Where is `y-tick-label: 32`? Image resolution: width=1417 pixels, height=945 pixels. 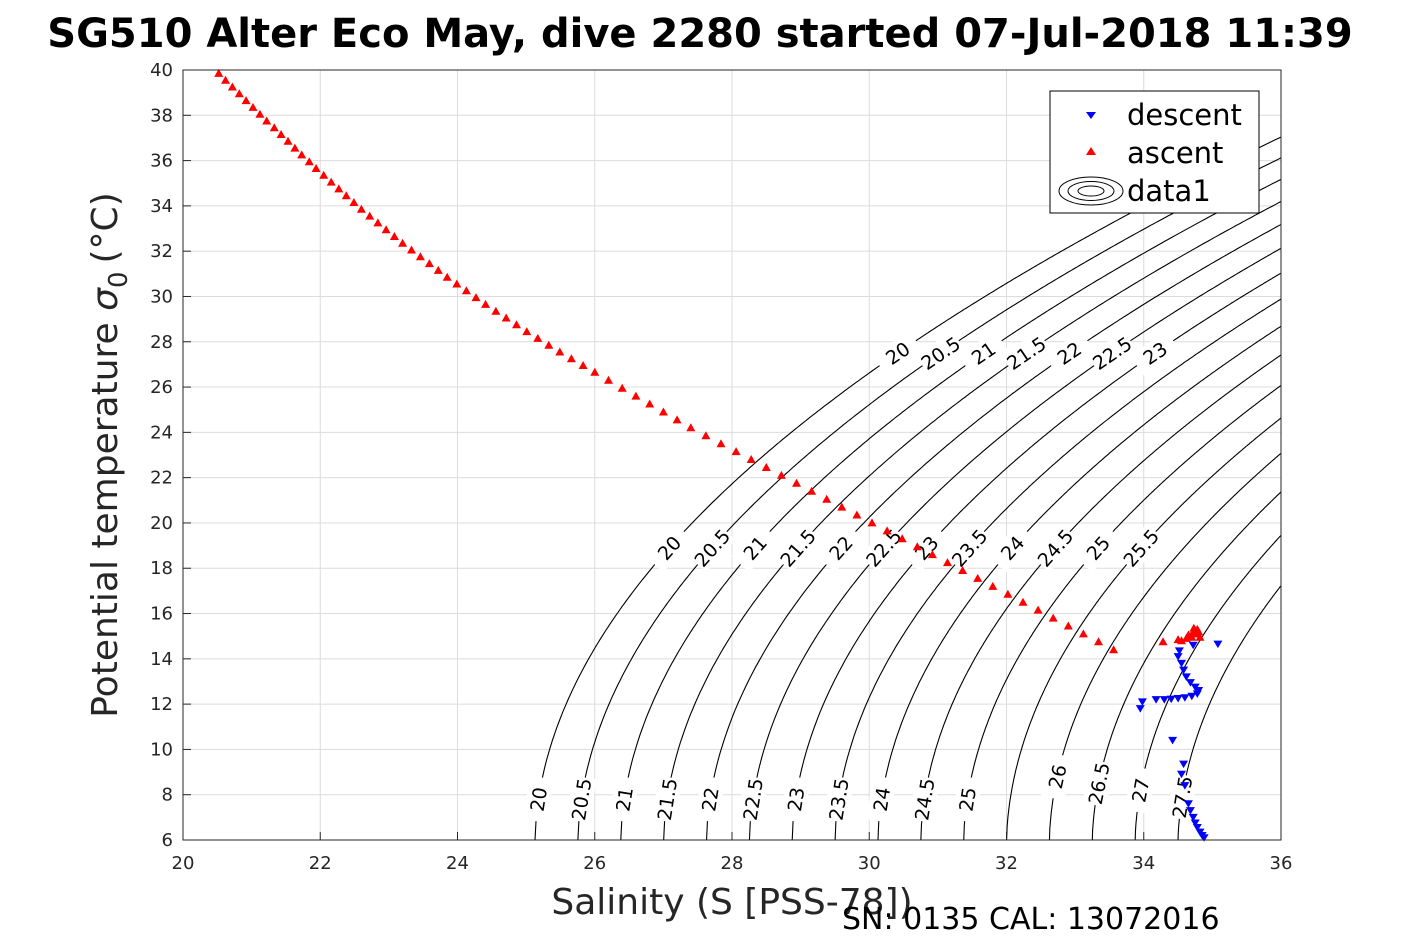 y-tick-label: 32 is located at coordinates (161, 251).